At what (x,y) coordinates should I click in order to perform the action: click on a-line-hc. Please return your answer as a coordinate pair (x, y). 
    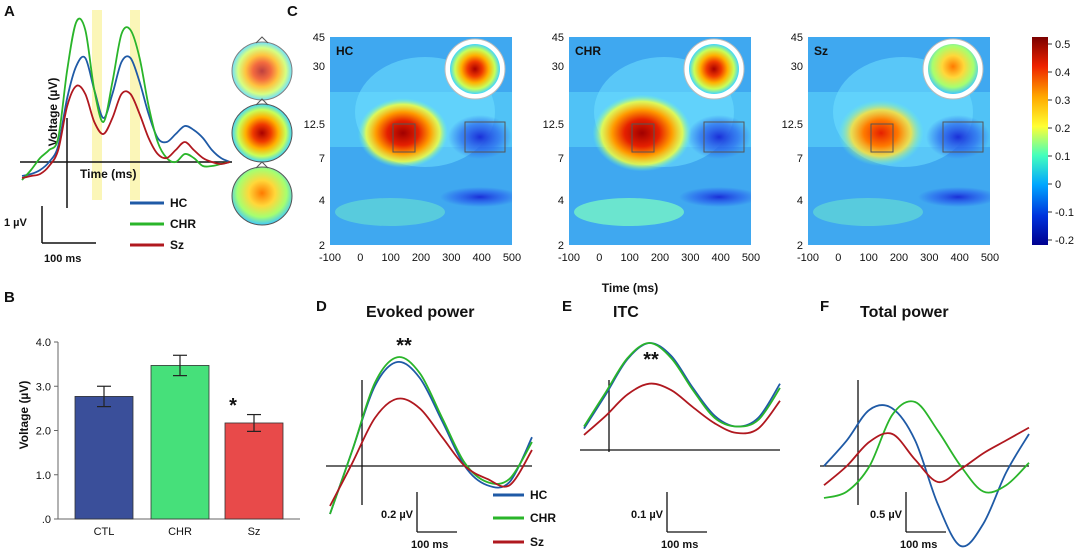
    Looking at the image, I should click on (126, 116).